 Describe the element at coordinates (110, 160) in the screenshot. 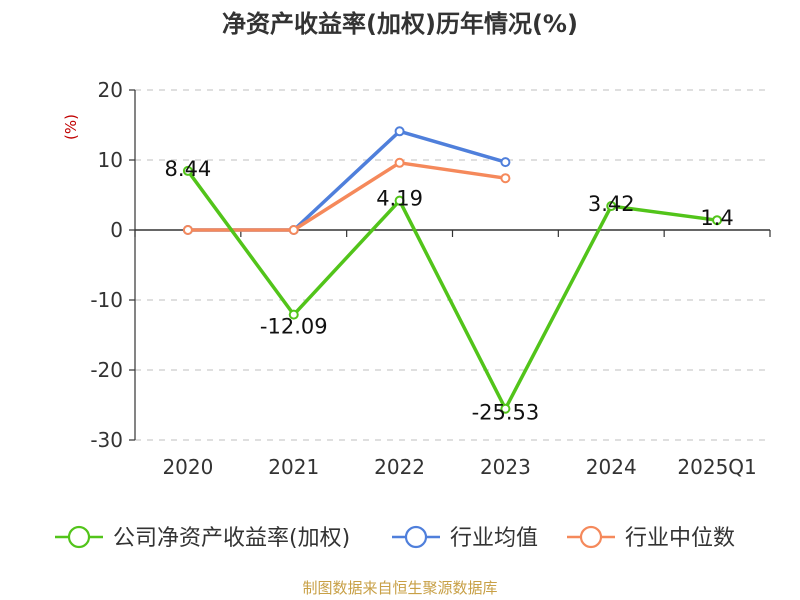

I see `y-tick-label: 10` at that location.